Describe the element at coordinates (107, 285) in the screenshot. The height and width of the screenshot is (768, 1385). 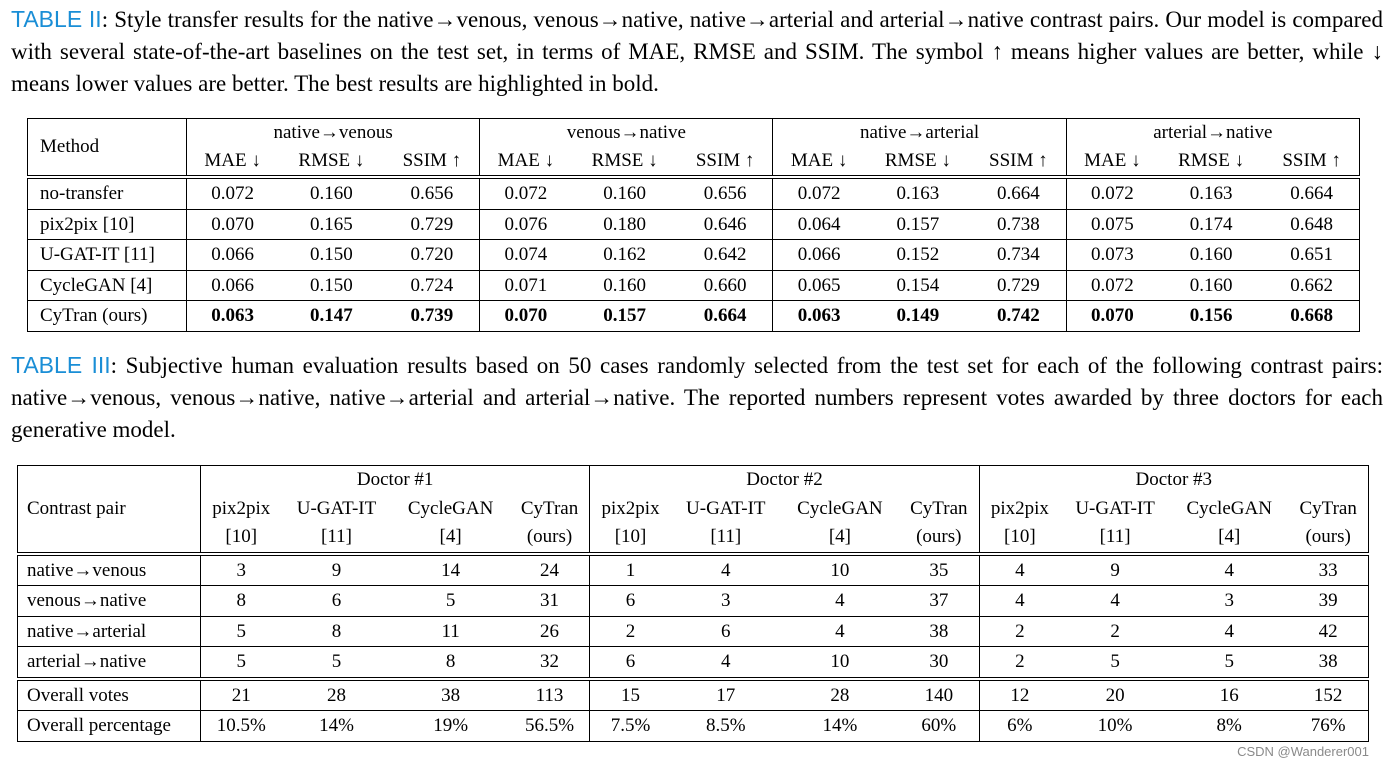
I see `method-name: CycleGAN [4]` at that location.